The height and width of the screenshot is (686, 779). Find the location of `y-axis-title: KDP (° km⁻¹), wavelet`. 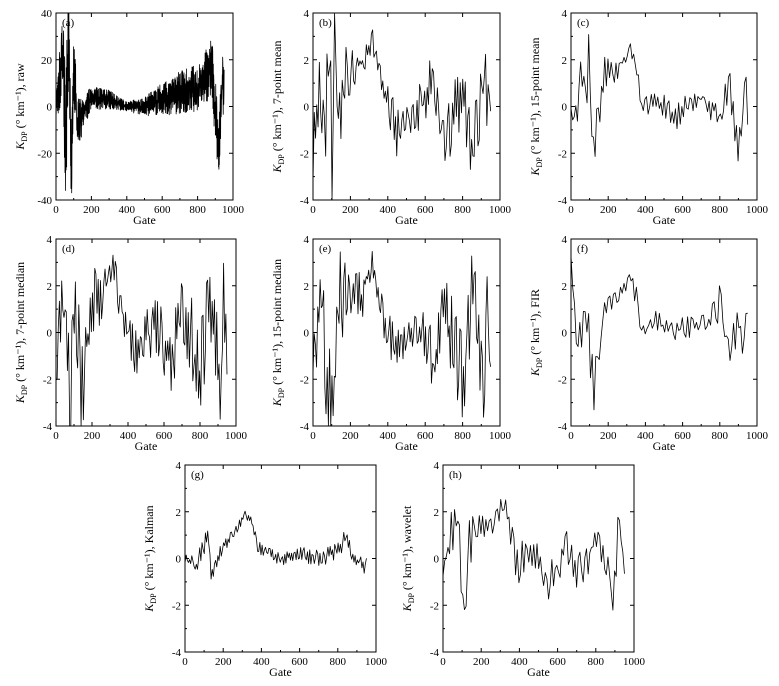

y-axis-title: KDP (° km⁻¹), wavelet is located at coordinates (408, 558).